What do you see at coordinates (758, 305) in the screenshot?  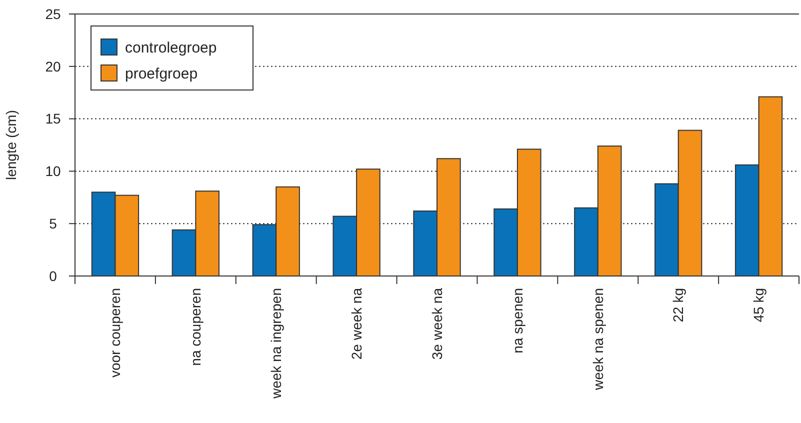 I see `x-tick-label: 45 kg` at bounding box center [758, 305].